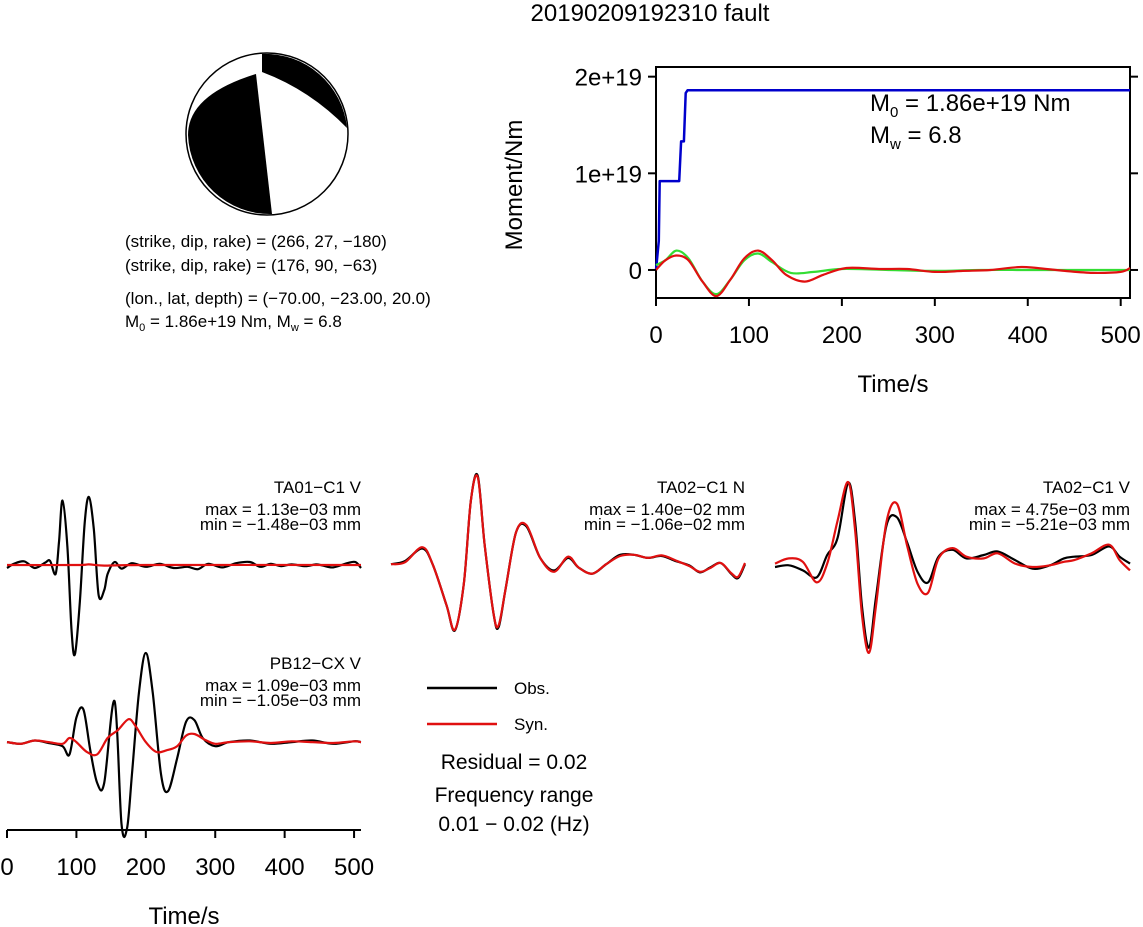 The height and width of the screenshot is (927, 1143). Describe the element at coordinates (1049, 524) in the screenshot. I see `min-amplitude-label: min = −5.21e−03 mm` at that location.